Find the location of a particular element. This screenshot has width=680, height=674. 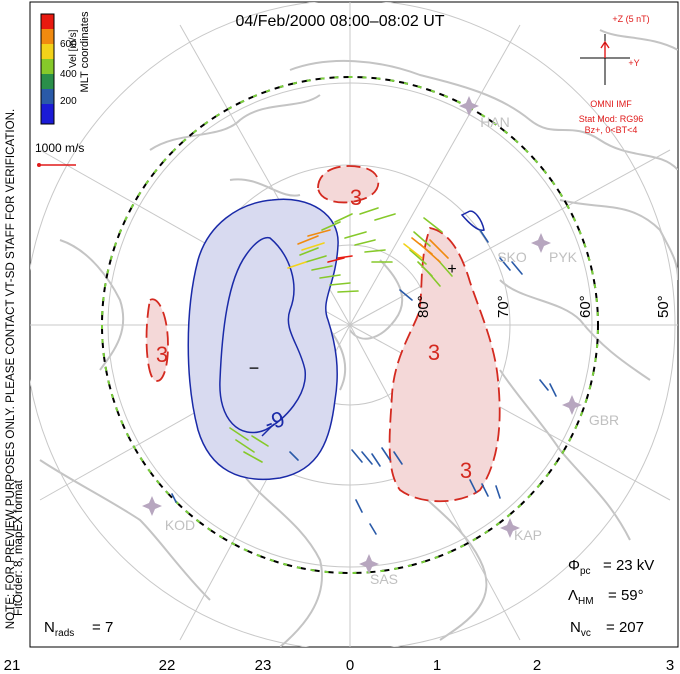

station-label-pyk: PYK is located at coordinates (563, 257).